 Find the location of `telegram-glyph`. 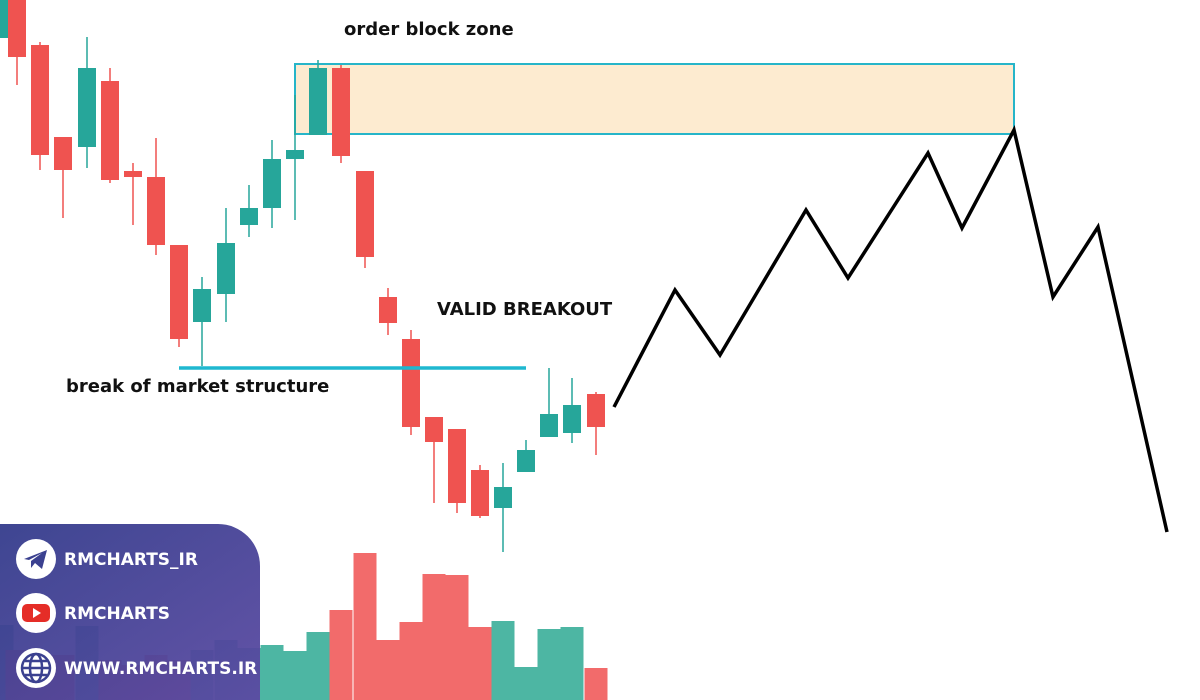

telegram-glyph is located at coordinates (35, 559).